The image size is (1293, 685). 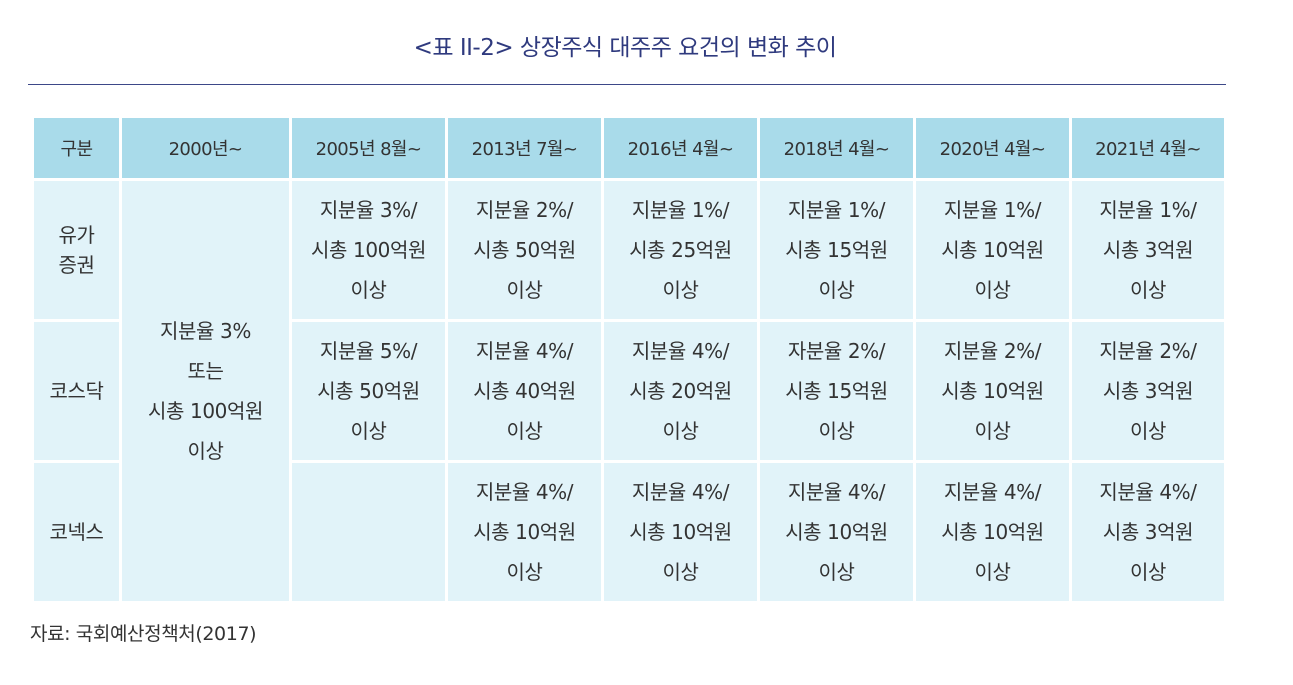 I want to click on header-cell-category: 구분, so click(x=76, y=148).